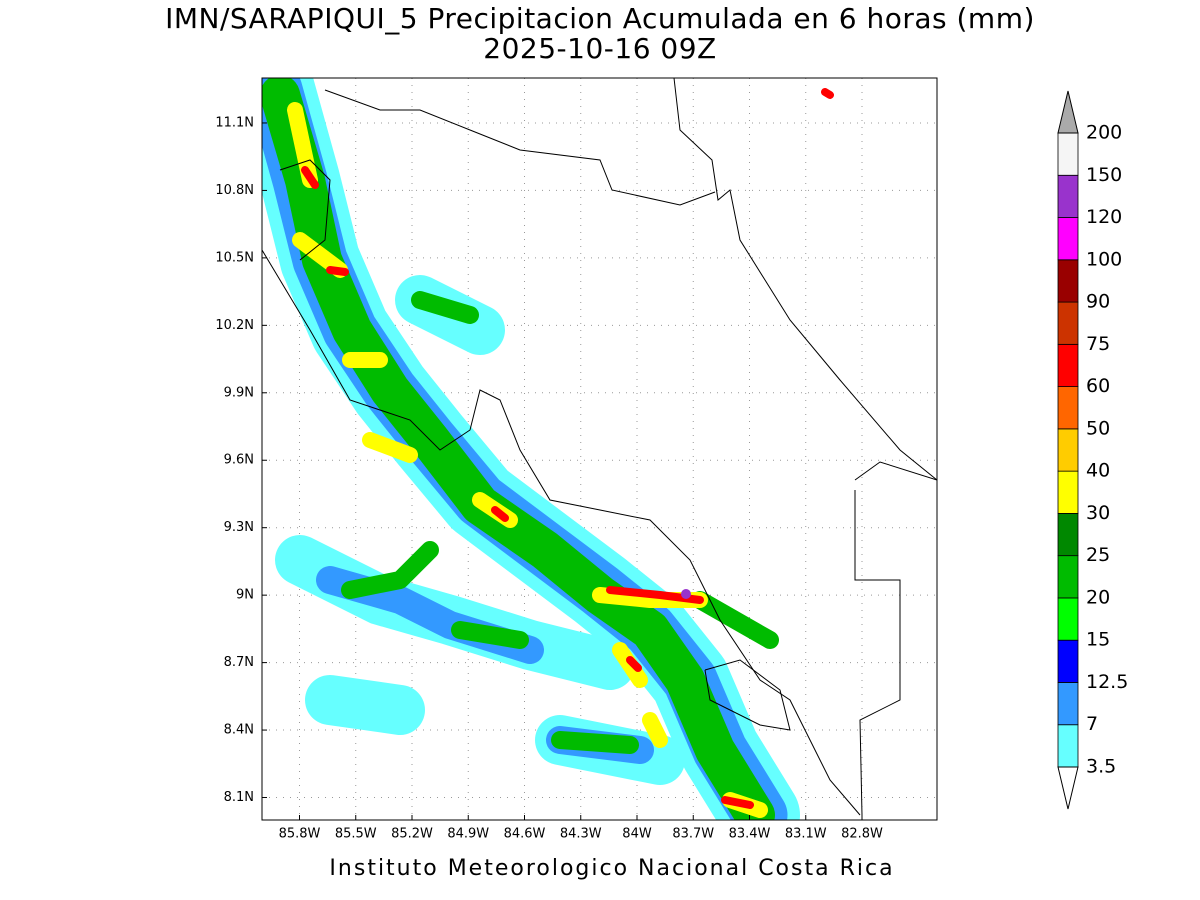 This screenshot has height=900, width=1200. What do you see at coordinates (239, 797) in the screenshot?
I see `y-tick-label: 8.1N` at bounding box center [239, 797].